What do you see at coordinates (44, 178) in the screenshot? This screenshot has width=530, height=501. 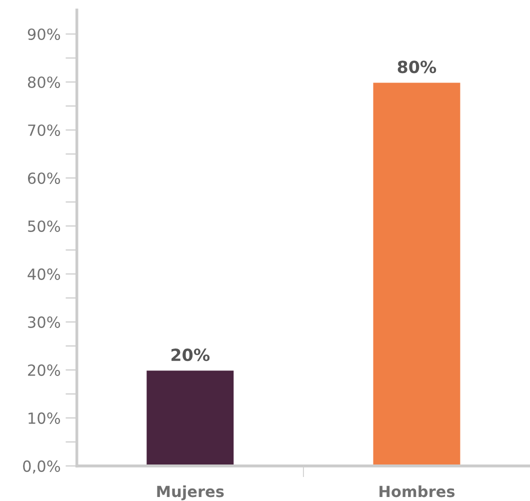 I see `y-tick-label: 60%` at bounding box center [44, 178].